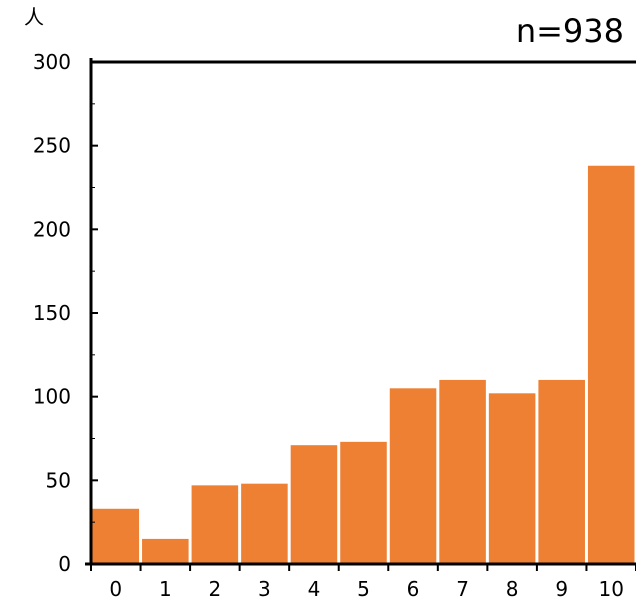  Describe the element at coordinates (165, 589) in the screenshot. I see `x-tick-label: 1` at that location.